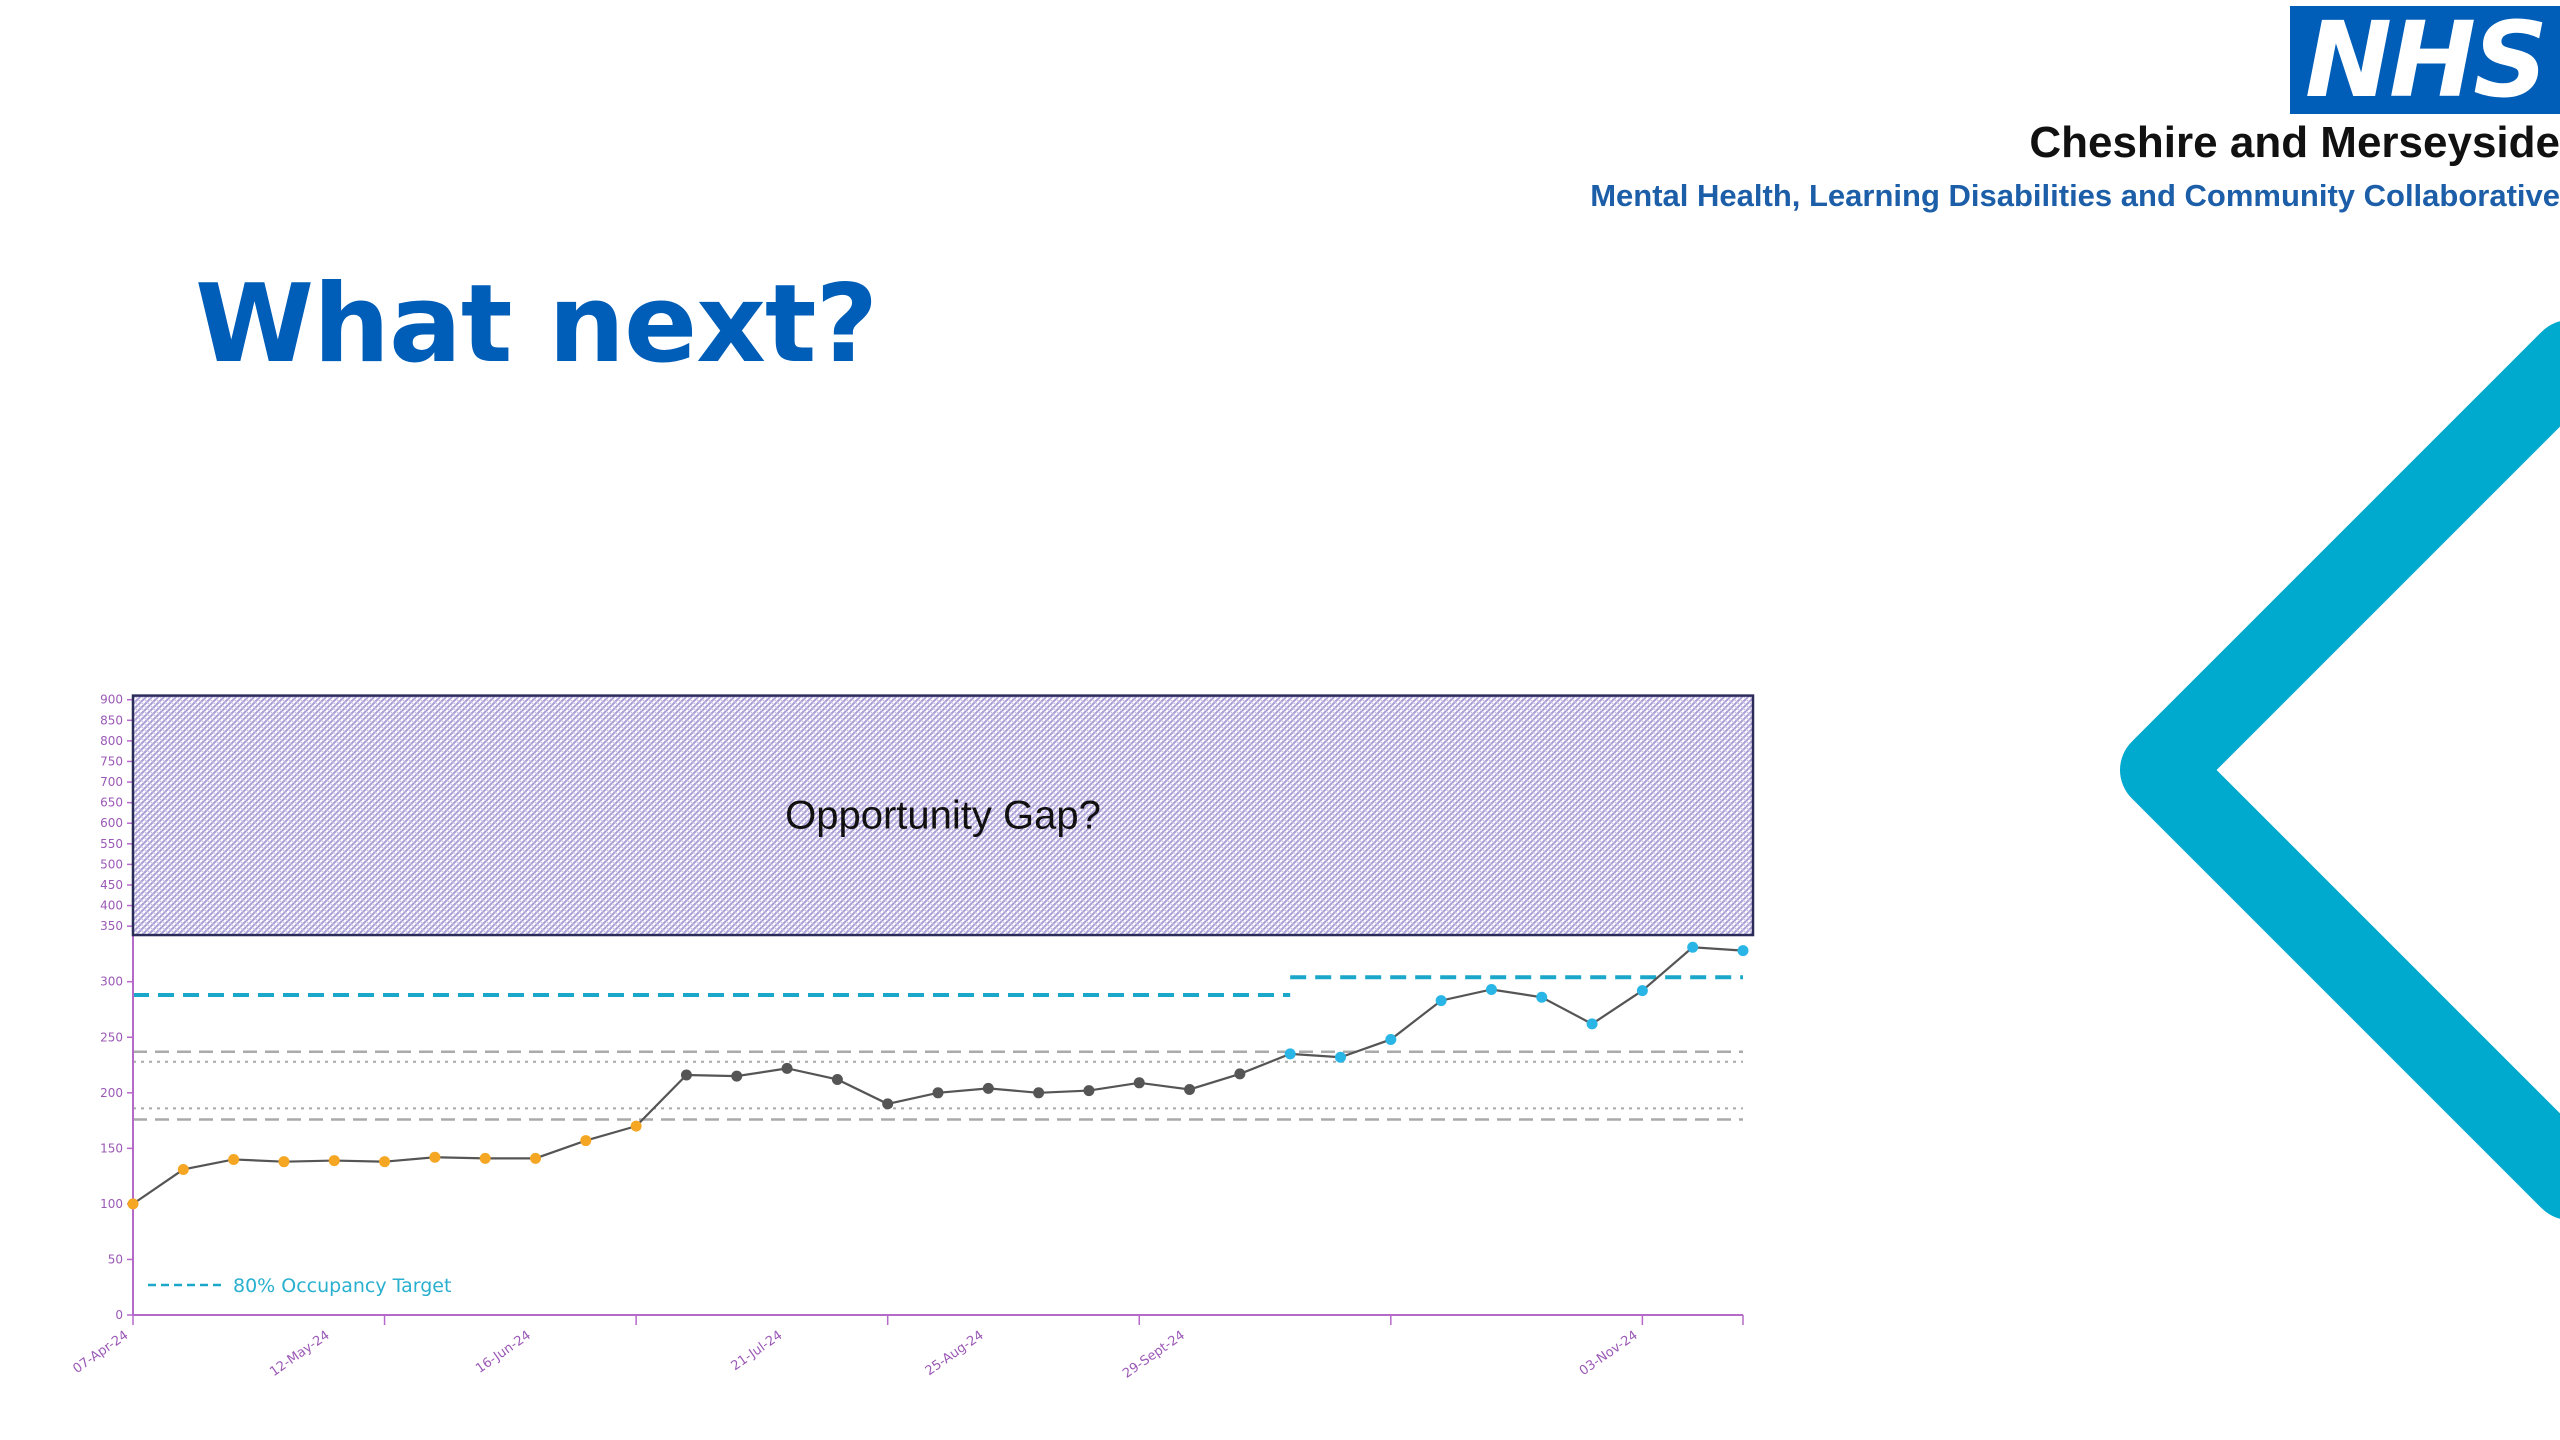  What do you see at coordinates (2294, 142) in the screenshot?
I see `org-name: Cheshire and Merseyside` at bounding box center [2294, 142].